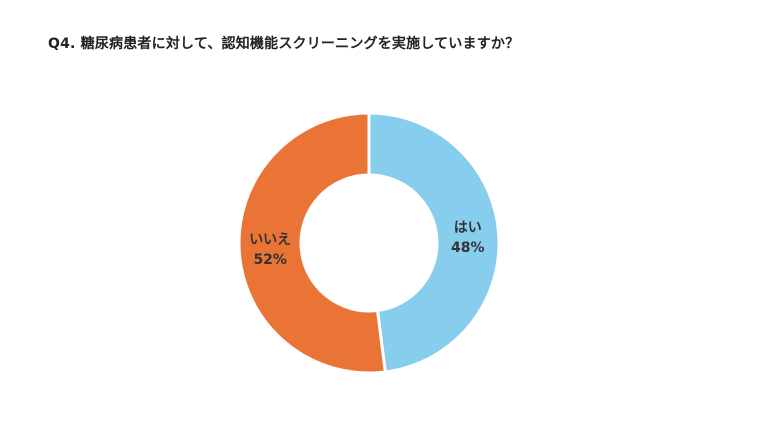 The width and height of the screenshot is (768, 432). What do you see at coordinates (366, 244) in the screenshot?
I see `labels-group: はい 48% いいえ 52%` at bounding box center [366, 244].